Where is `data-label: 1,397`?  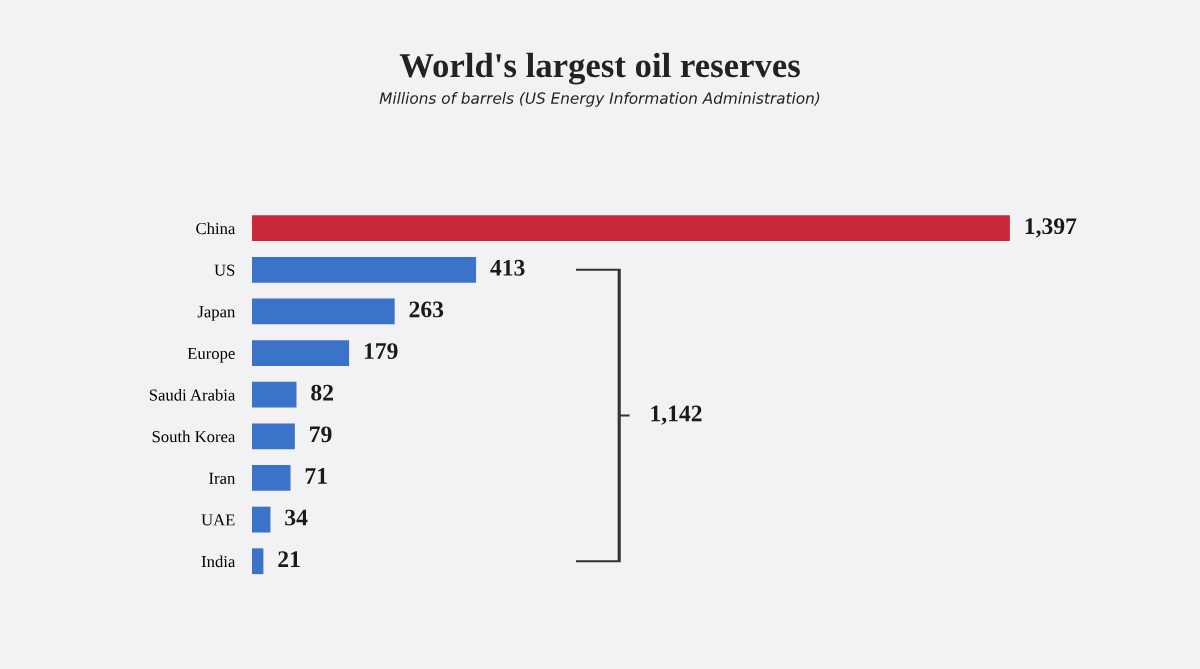 data-label: 1,397 is located at coordinates (1051, 228).